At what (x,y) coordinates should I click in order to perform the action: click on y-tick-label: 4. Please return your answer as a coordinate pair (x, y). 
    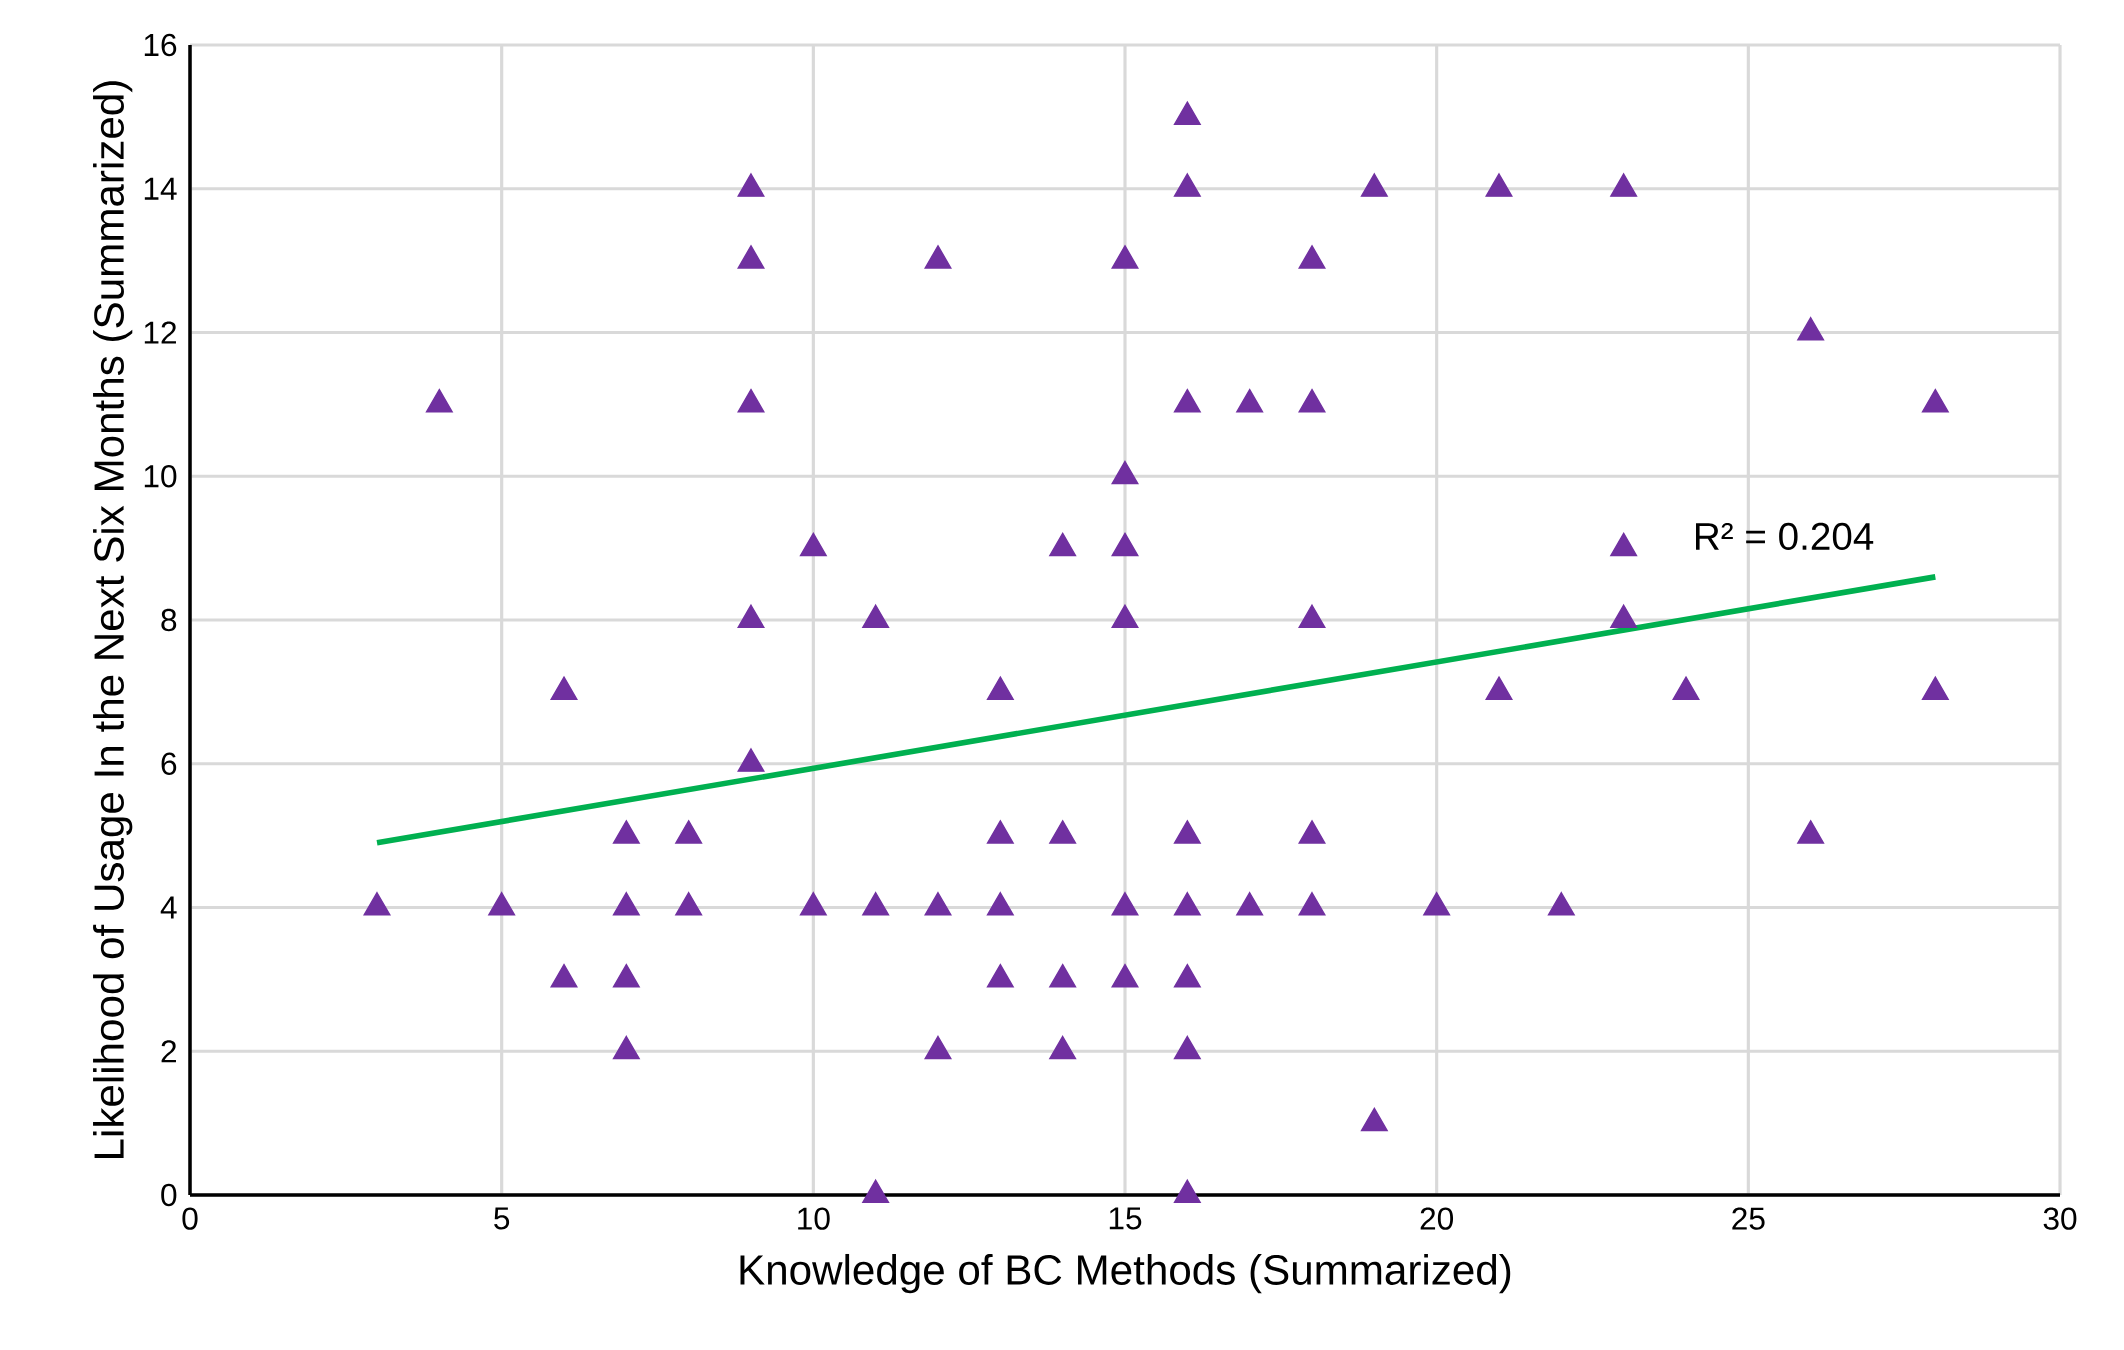
    Looking at the image, I should click on (168, 907).